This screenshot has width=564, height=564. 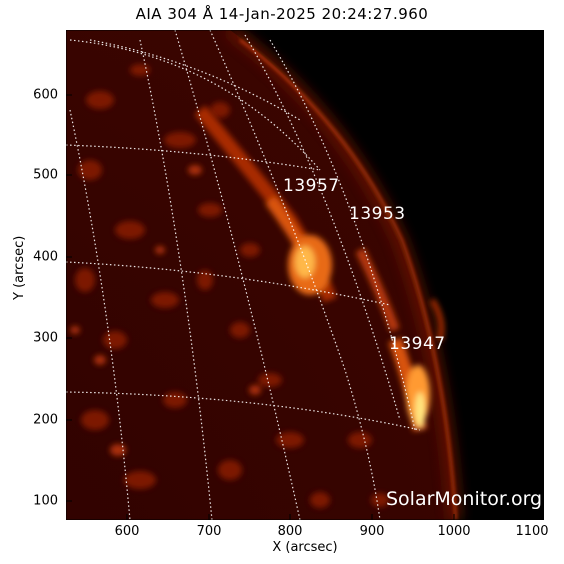 I want to click on y-tick-label: 400, so click(x=45, y=257).